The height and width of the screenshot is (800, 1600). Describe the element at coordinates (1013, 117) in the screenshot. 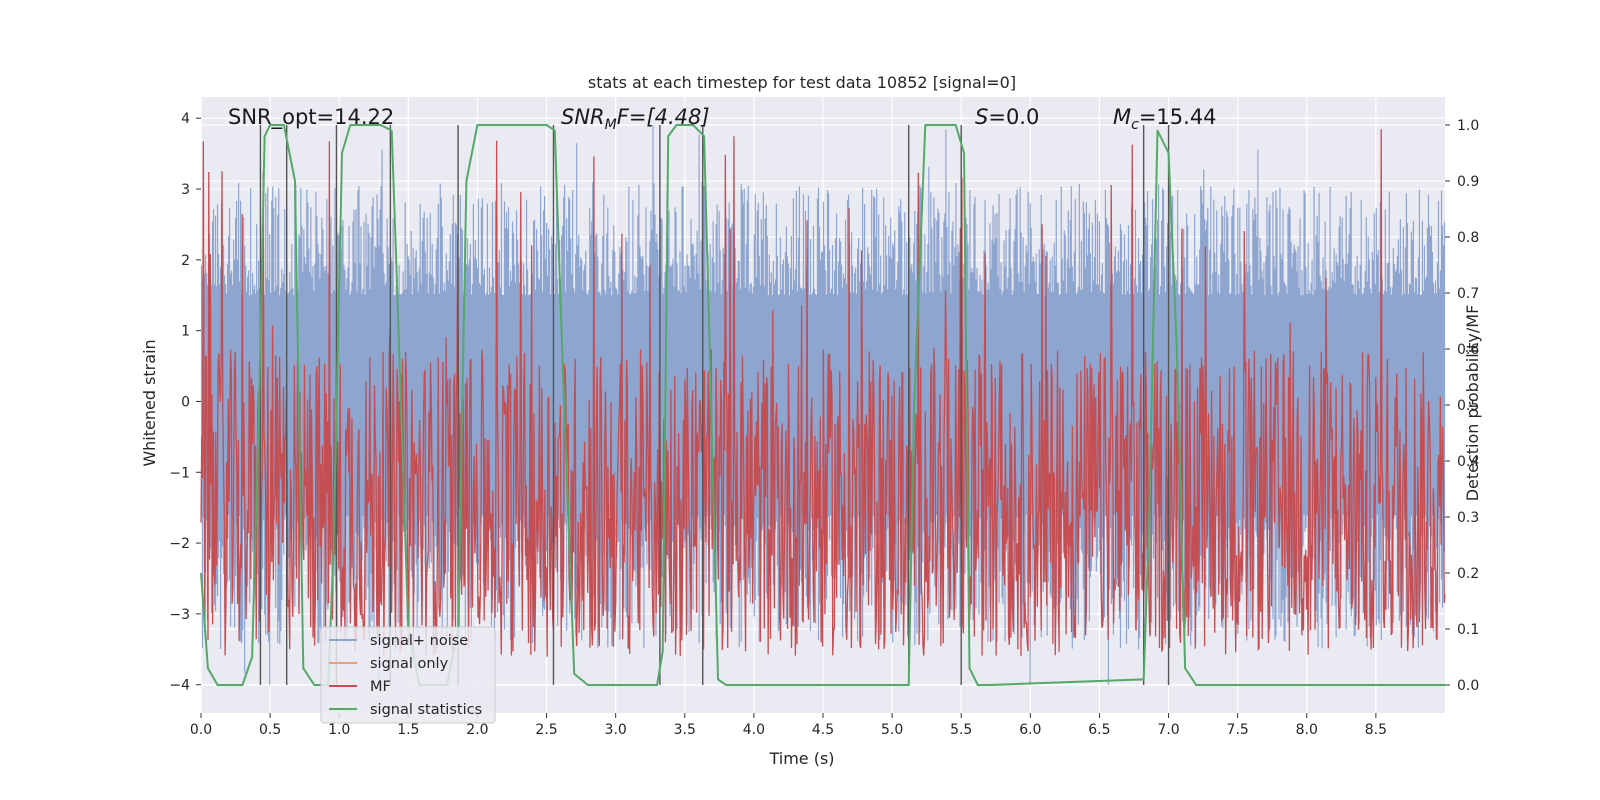

I see `annotation-s-value: =0.0` at that location.